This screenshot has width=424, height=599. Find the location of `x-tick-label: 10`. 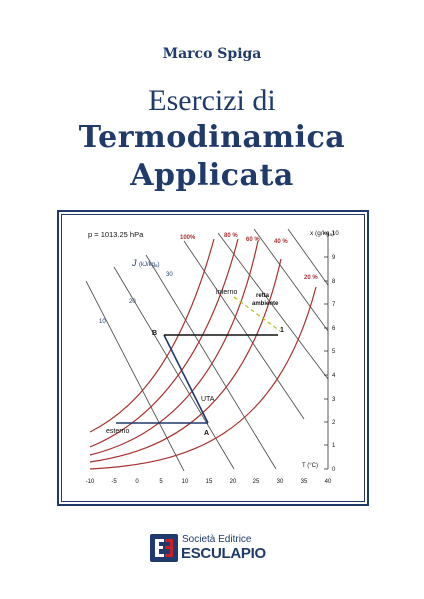

x-tick-label: 10 is located at coordinates (185, 482).